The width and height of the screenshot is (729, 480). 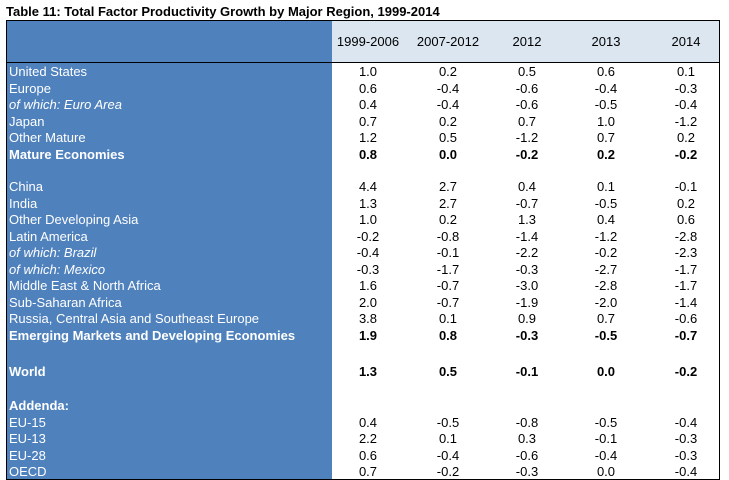 I want to click on column-header: 2007-2012, so click(x=448, y=41).